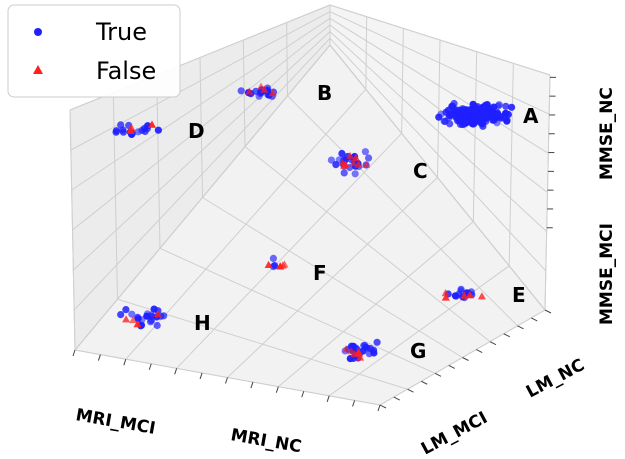  I want to click on point-true-F, so click(273, 258).